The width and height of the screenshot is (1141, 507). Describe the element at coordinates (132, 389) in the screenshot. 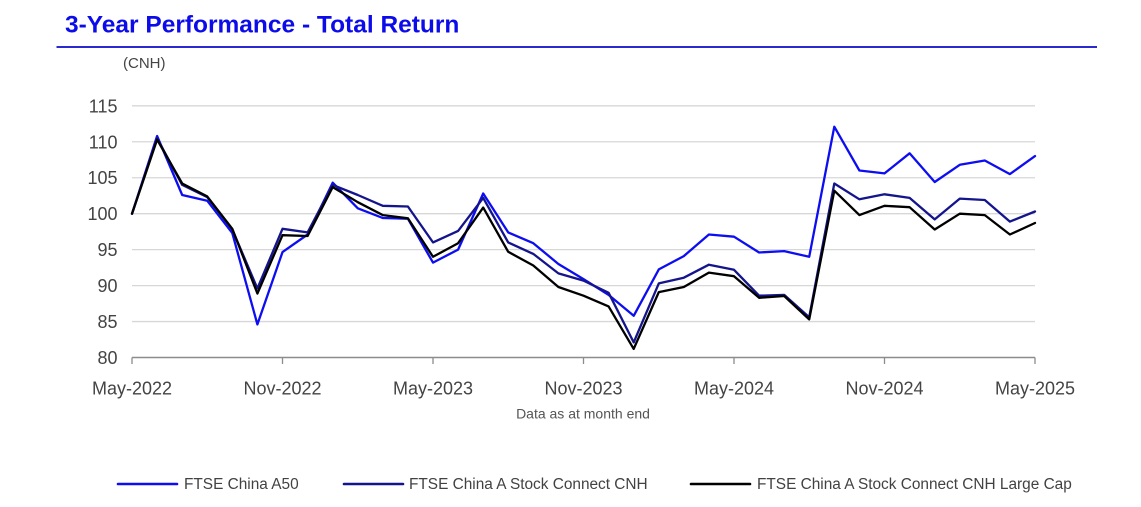

I see `svg-text: May-2022` at that location.